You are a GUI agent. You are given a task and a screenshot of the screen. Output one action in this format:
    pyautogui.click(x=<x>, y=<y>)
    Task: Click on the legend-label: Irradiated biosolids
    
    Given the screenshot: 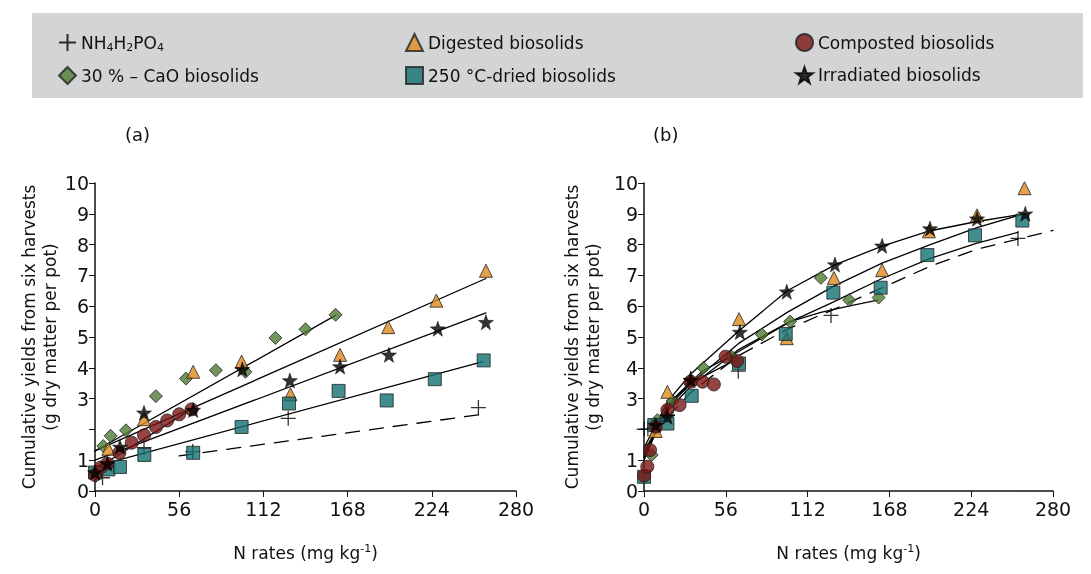 What is the action you would take?
    pyautogui.click(x=899, y=75)
    